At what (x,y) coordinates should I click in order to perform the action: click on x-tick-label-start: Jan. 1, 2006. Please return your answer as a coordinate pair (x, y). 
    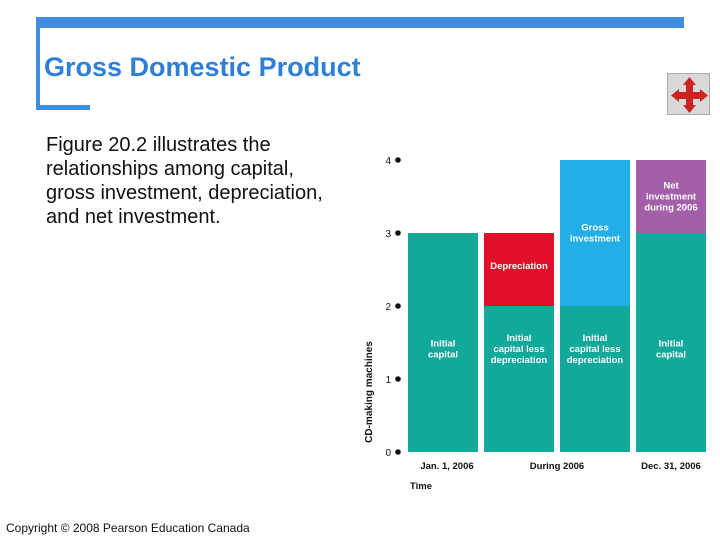
    Looking at the image, I should click on (446, 466).